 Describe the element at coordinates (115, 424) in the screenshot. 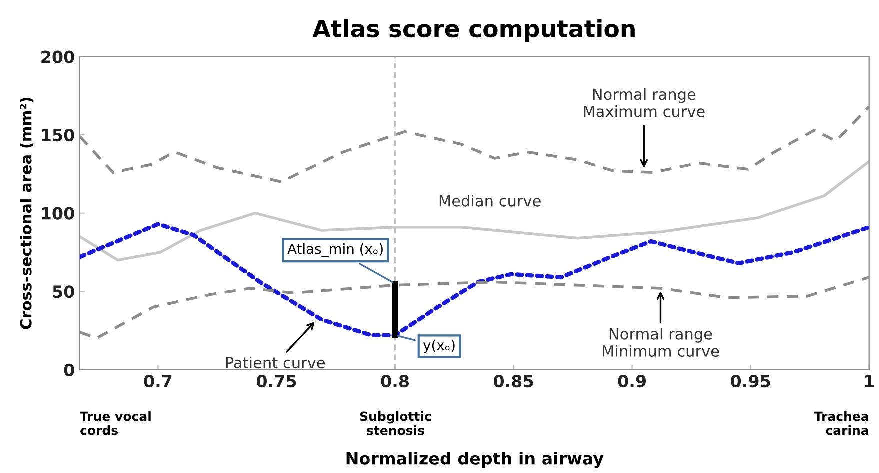

I see `text: True vocal cords` at that location.